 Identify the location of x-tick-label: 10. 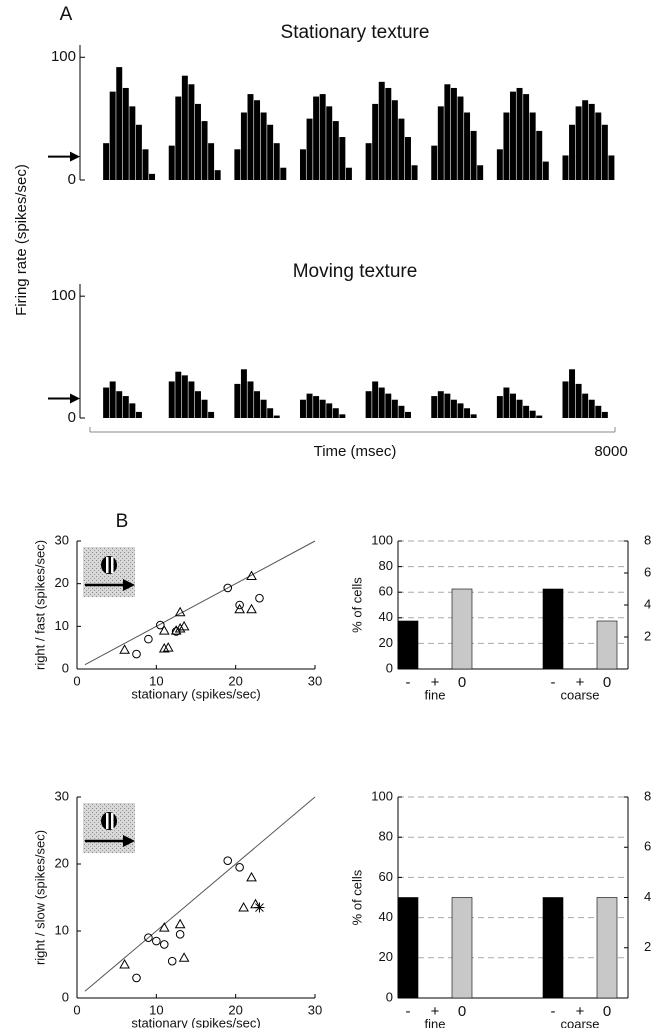
(156, 1009).